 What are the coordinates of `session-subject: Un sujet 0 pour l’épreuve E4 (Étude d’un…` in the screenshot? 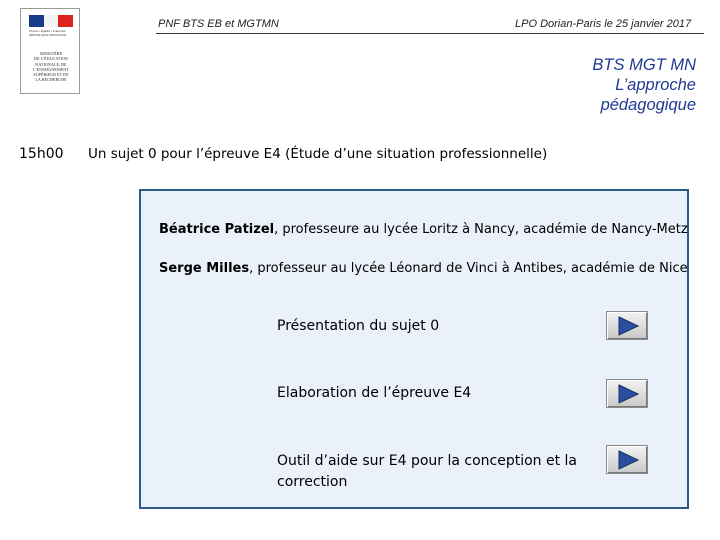 It's located at (318, 154).